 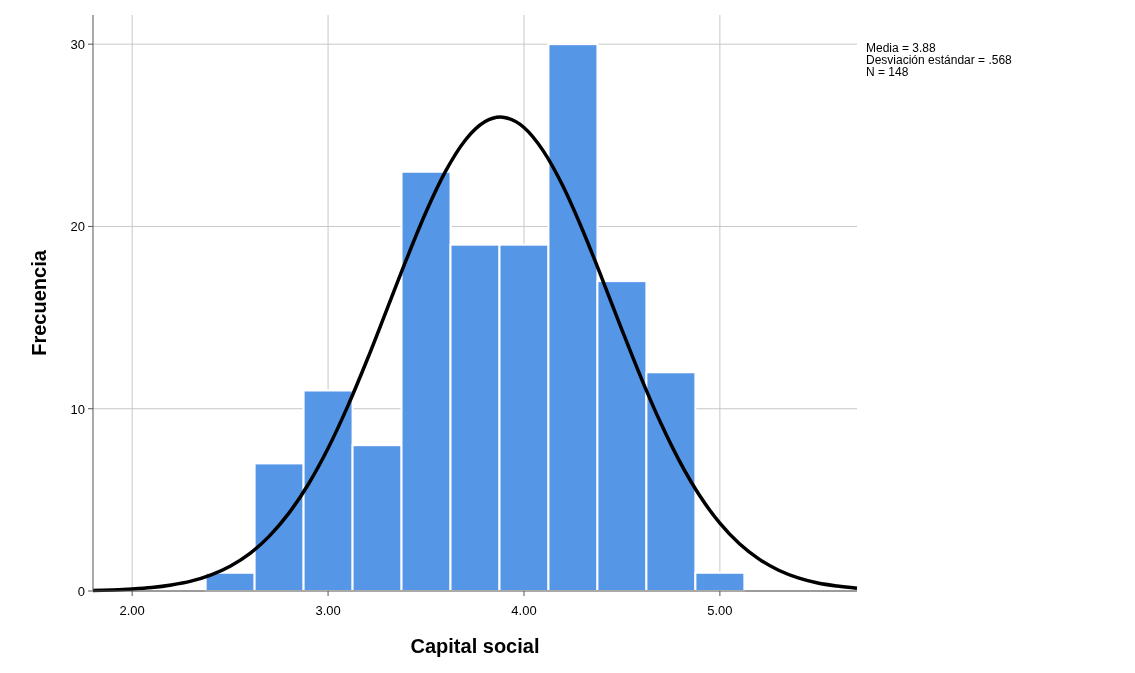 I want to click on y-tick-label: 30, so click(x=77, y=45).